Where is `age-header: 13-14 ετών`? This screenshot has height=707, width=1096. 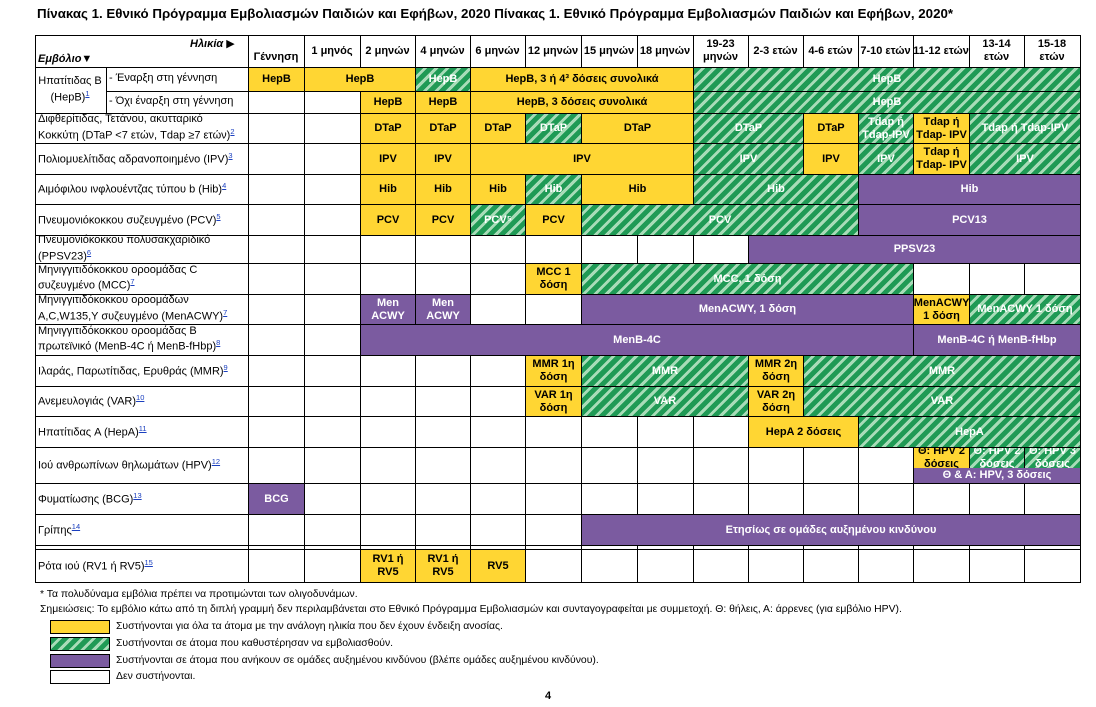
age-header: 13-14 ετών is located at coordinates (996, 50).